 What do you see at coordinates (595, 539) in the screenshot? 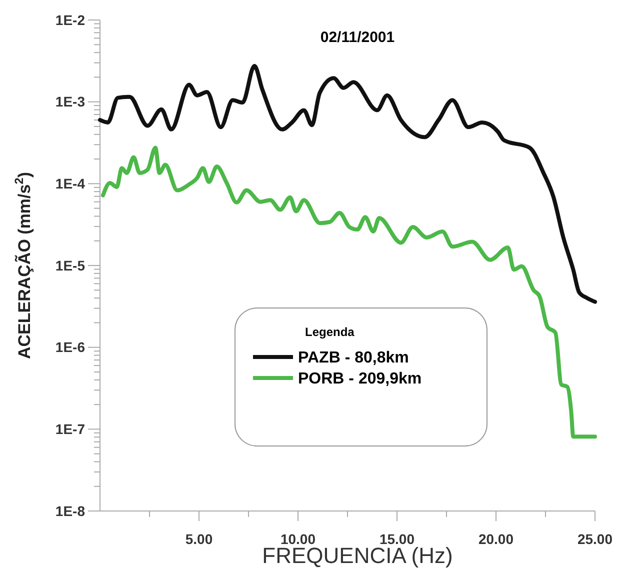
I see `x-tick-label: 25.00` at bounding box center [595, 539].